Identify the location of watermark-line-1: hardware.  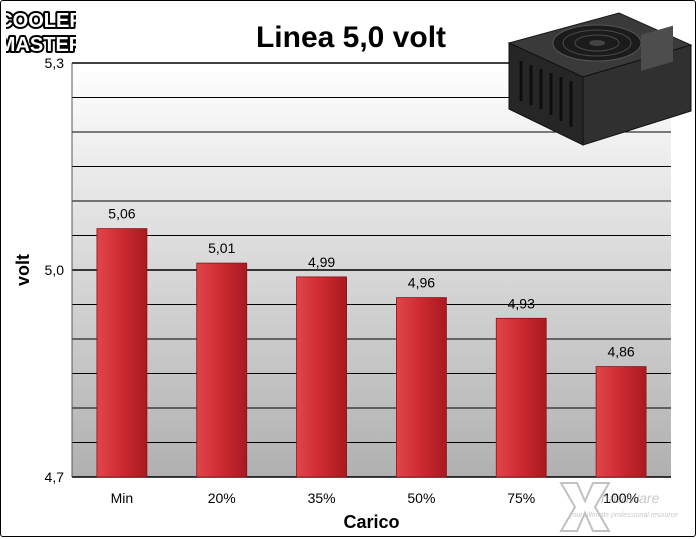
(630, 498).